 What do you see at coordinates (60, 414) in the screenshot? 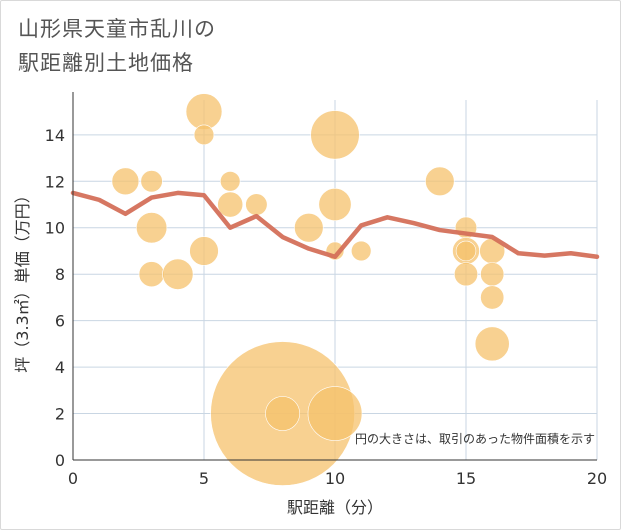
I see `y-tick-label: 2` at bounding box center [60, 414].